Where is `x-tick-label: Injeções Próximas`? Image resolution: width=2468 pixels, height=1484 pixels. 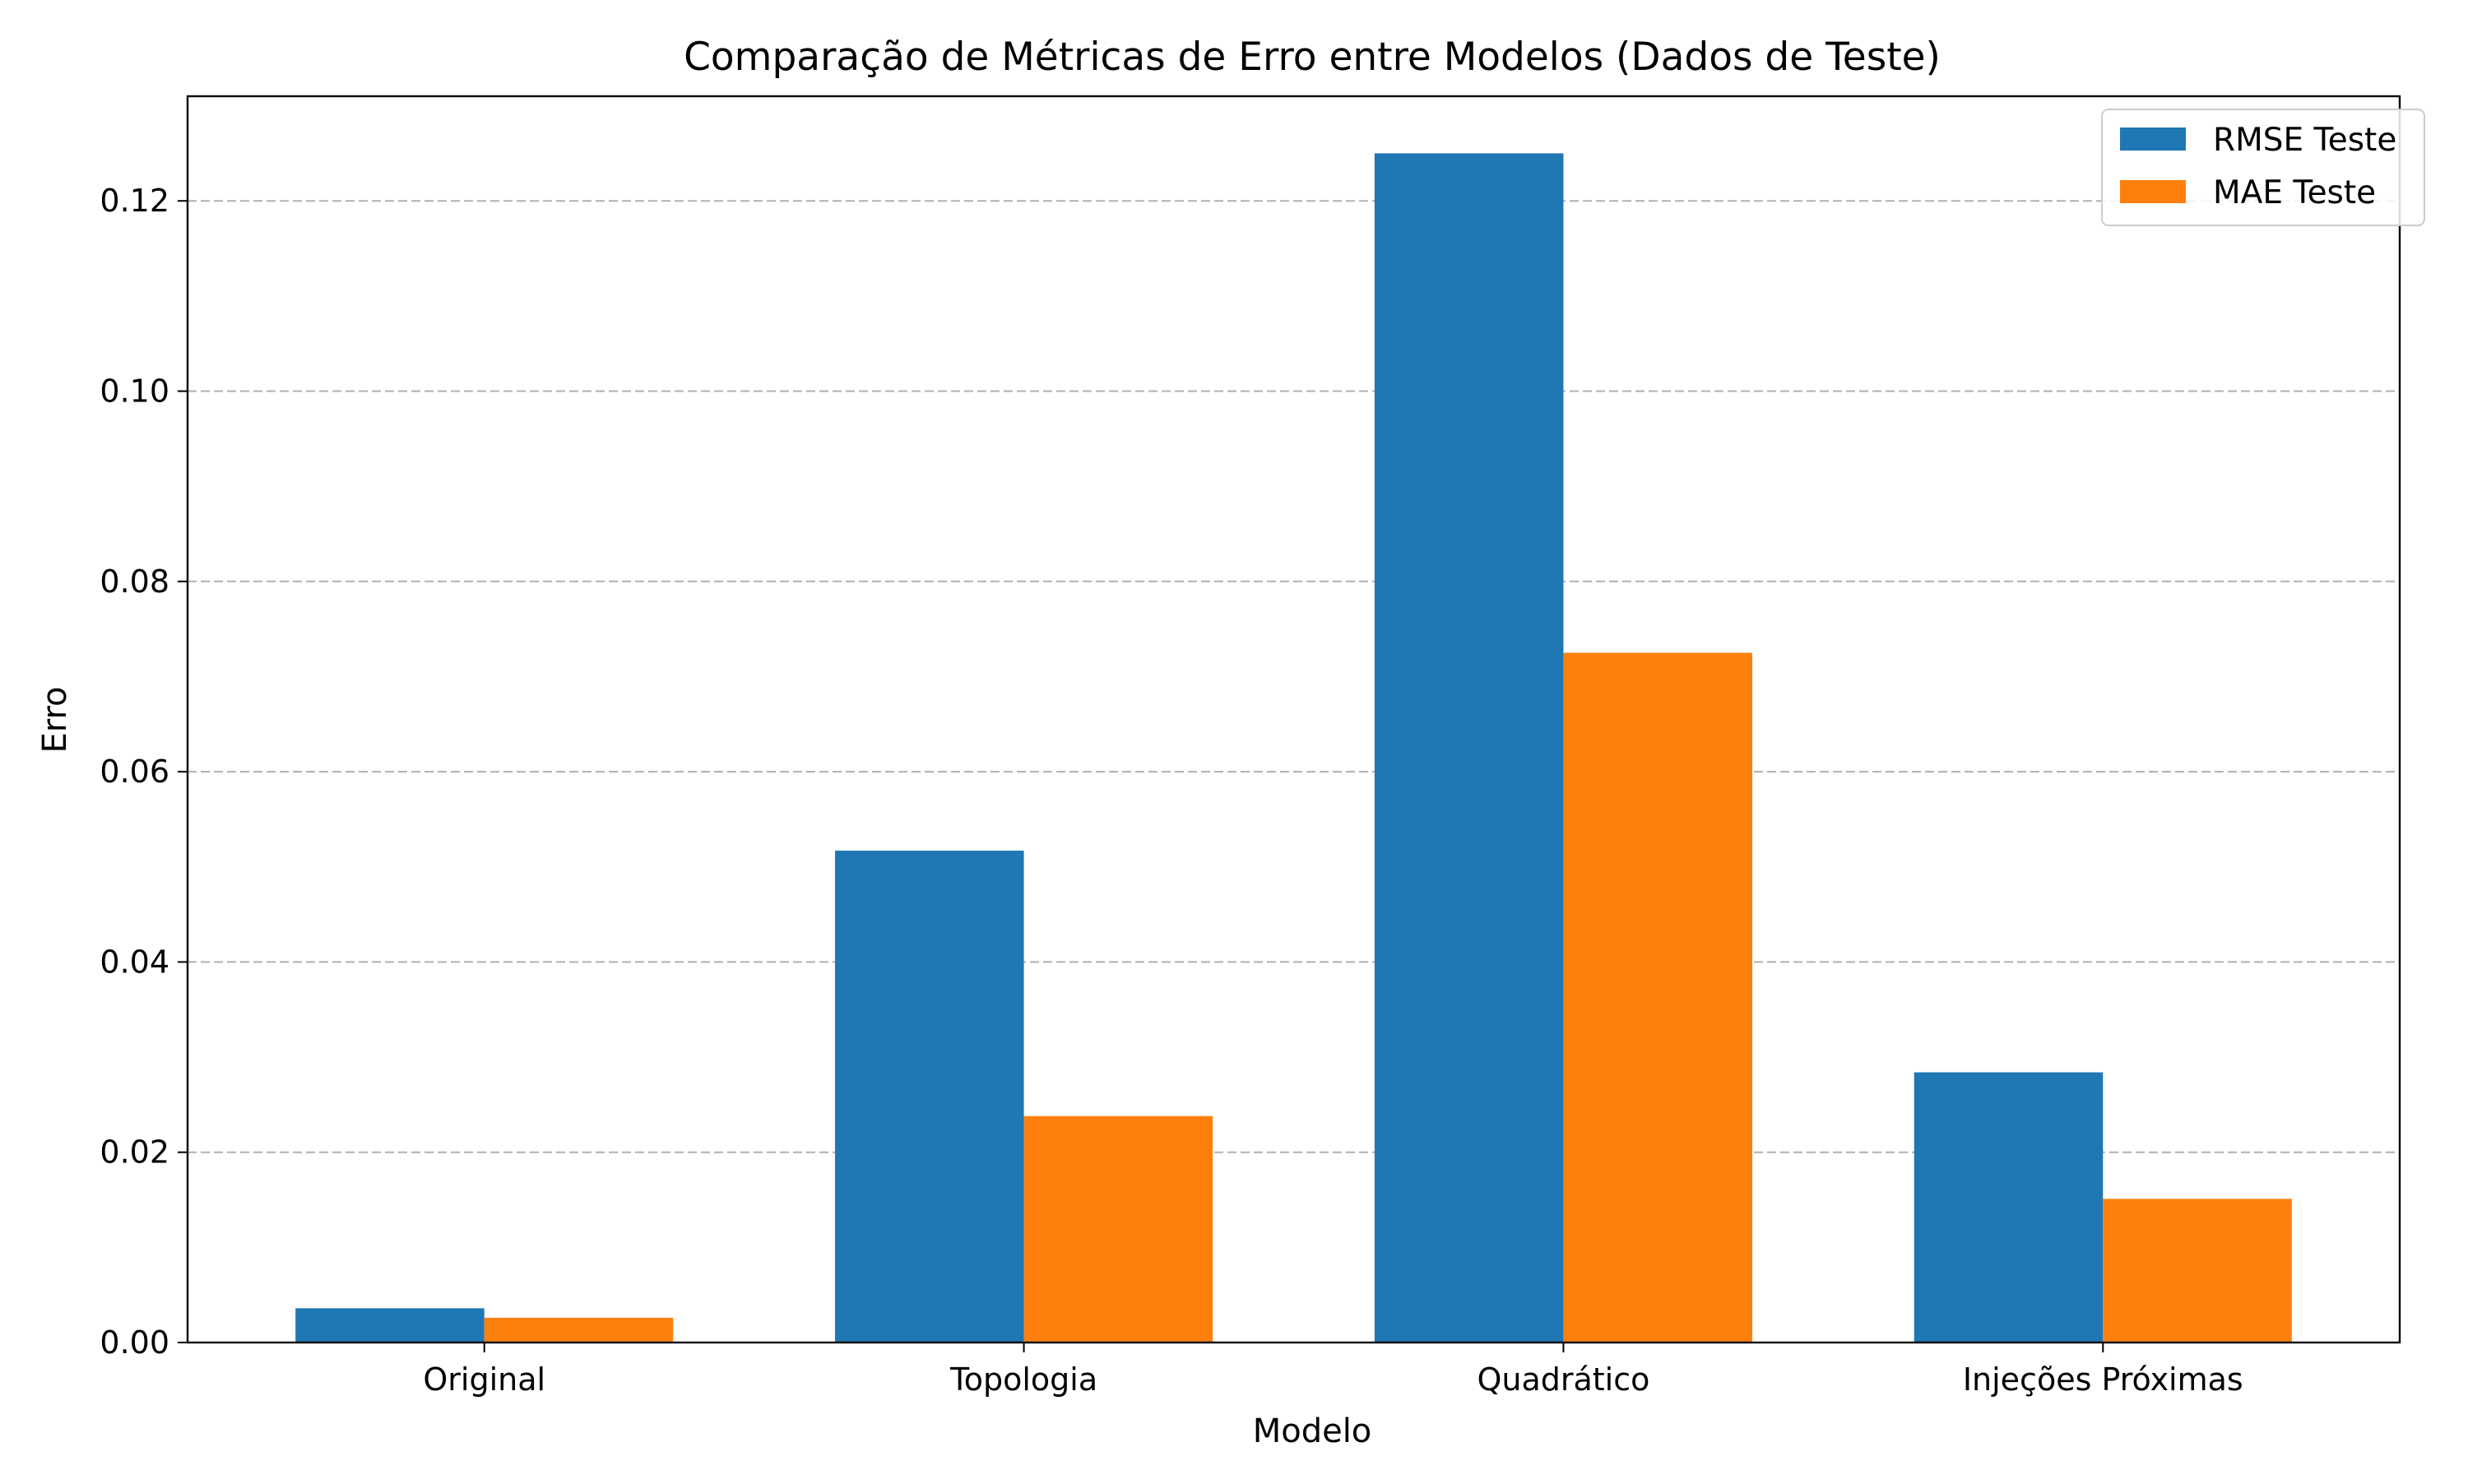
x-tick-label: Injeções Próximas is located at coordinates (2103, 1379).